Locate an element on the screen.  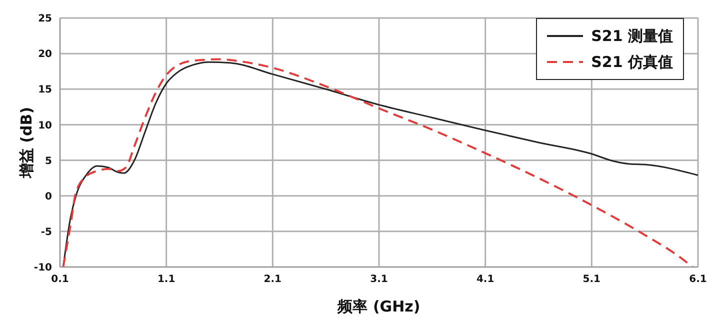
y-tick-label: 25 is located at coordinates (45, 19).